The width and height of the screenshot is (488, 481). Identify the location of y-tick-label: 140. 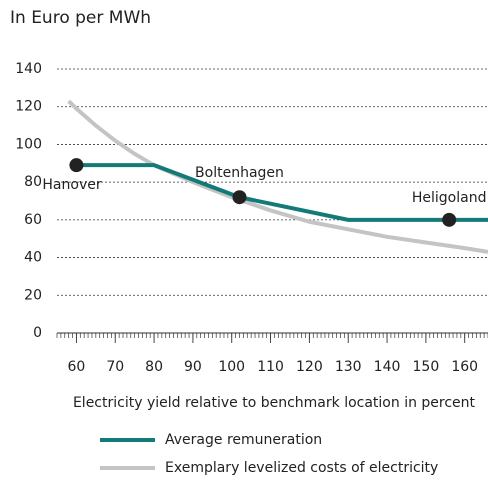
(28, 69).